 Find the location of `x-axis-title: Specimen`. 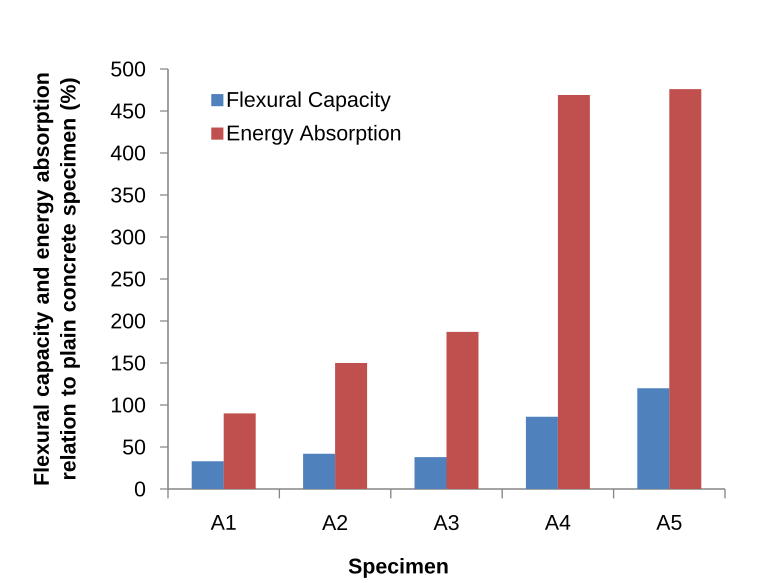

x-axis-title: Specimen is located at coordinates (398, 568).